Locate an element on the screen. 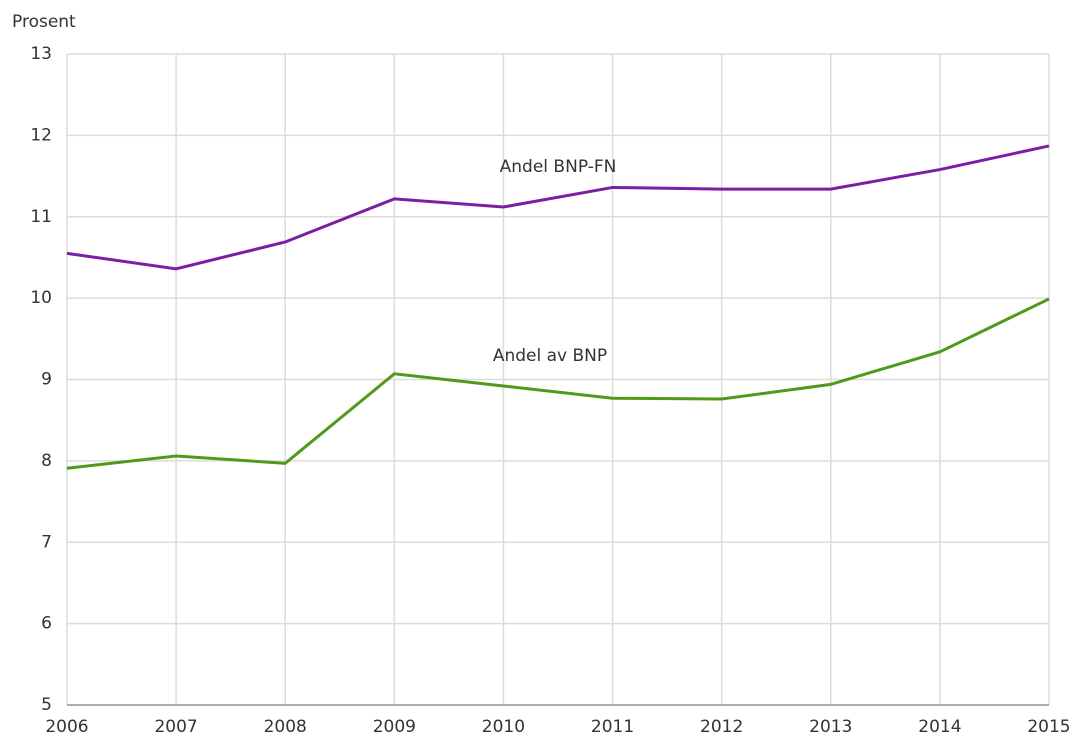  x-tick-label: 2011 is located at coordinates (612, 727).